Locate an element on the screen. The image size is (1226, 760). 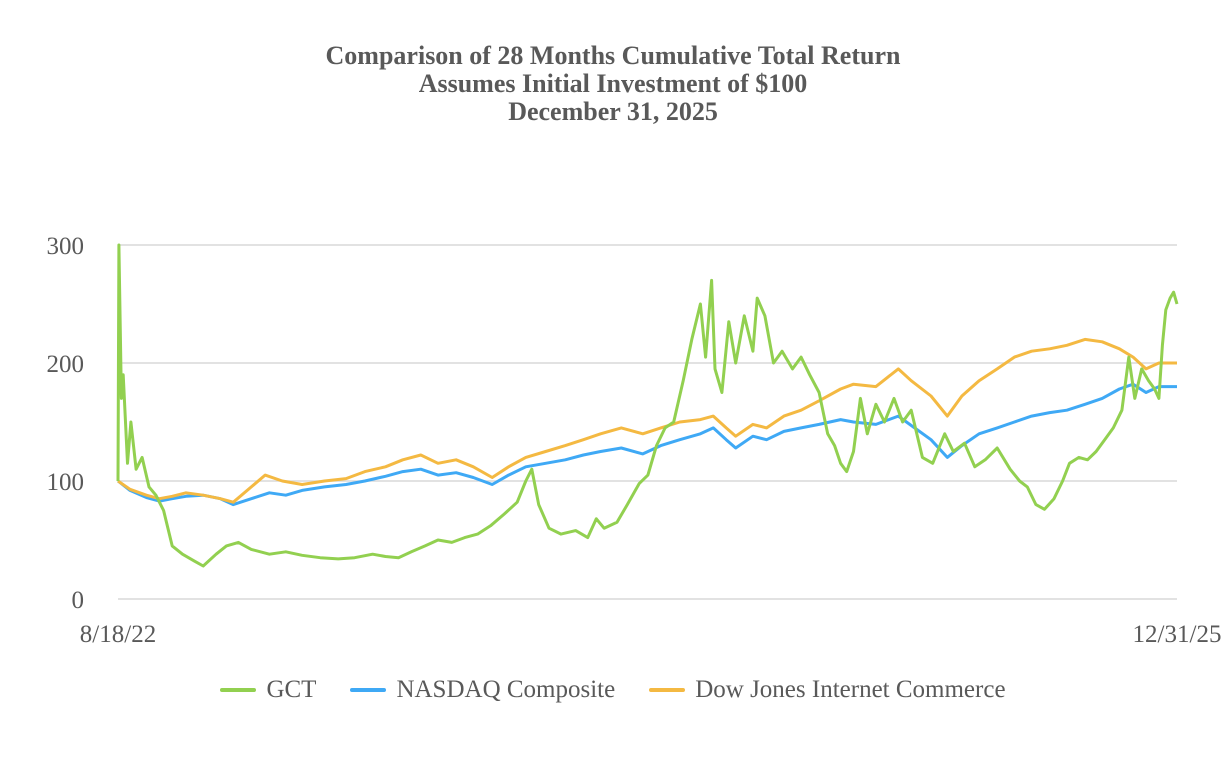
legend-item-nasdaq: NASDAQ Composite is located at coordinates (482, 690).